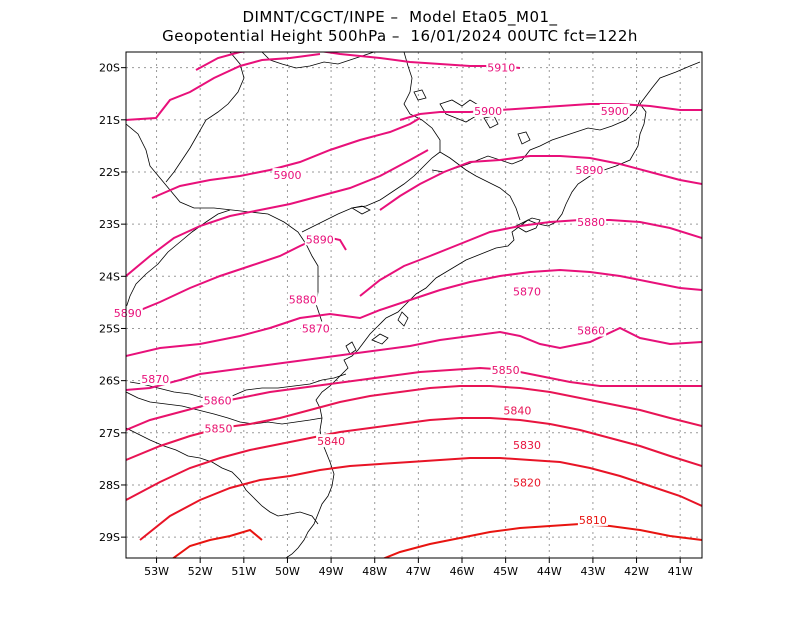 The image size is (800, 618). I want to click on lat-tick-label: 24S, so click(109, 276).